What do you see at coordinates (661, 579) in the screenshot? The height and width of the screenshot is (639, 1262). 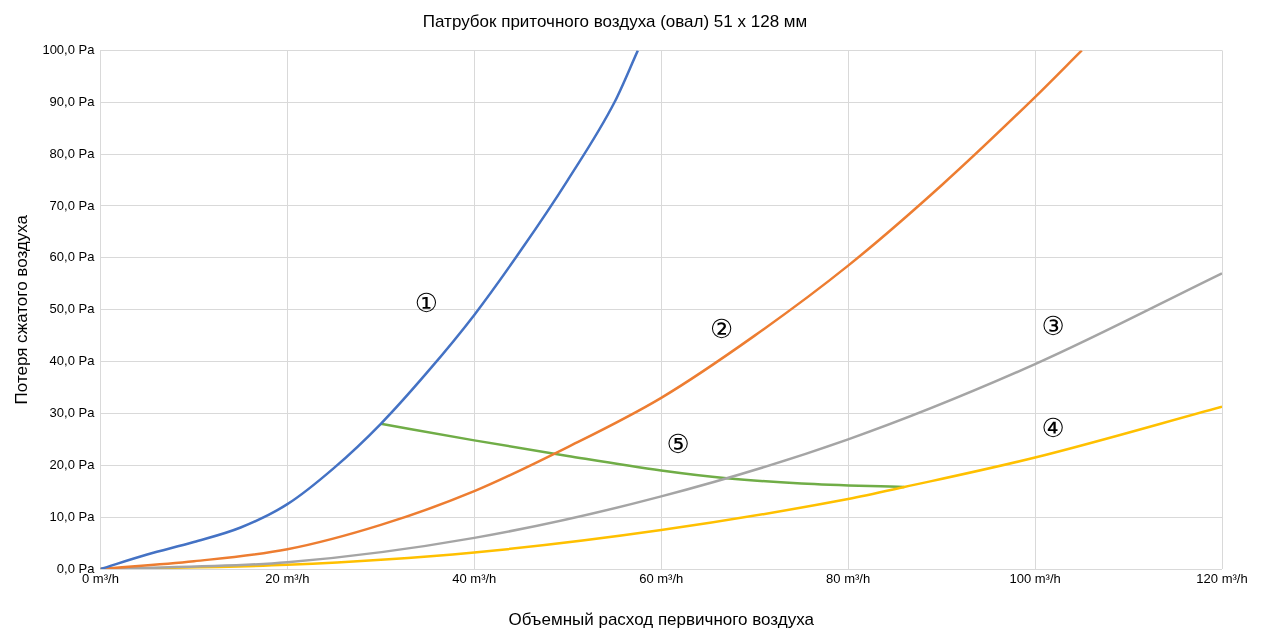 I see `x-tick-label: 60 m³/h` at bounding box center [661, 579].